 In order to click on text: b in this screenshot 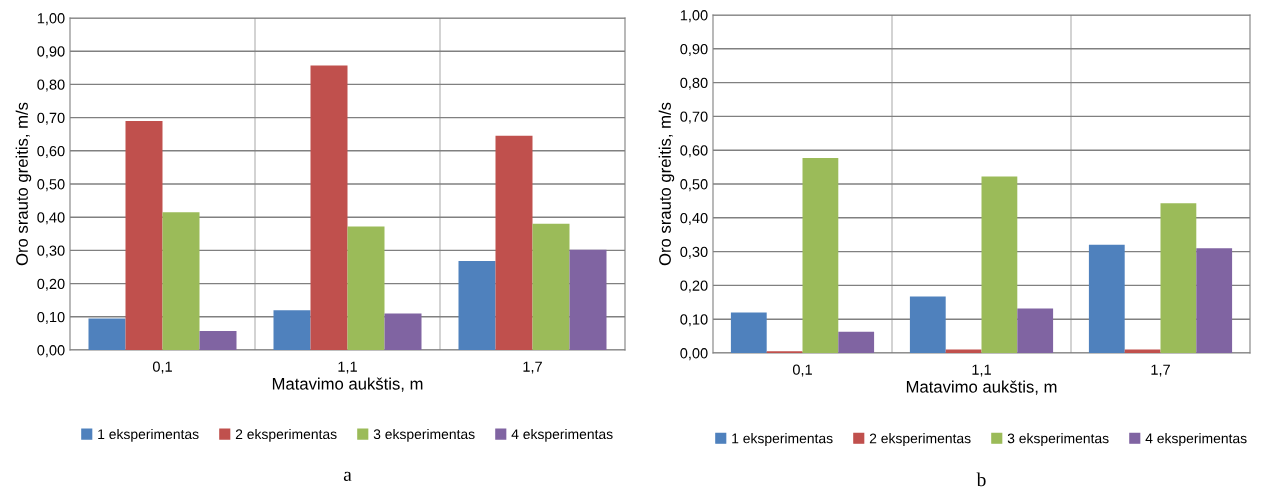, I will do `click(981, 479)`.